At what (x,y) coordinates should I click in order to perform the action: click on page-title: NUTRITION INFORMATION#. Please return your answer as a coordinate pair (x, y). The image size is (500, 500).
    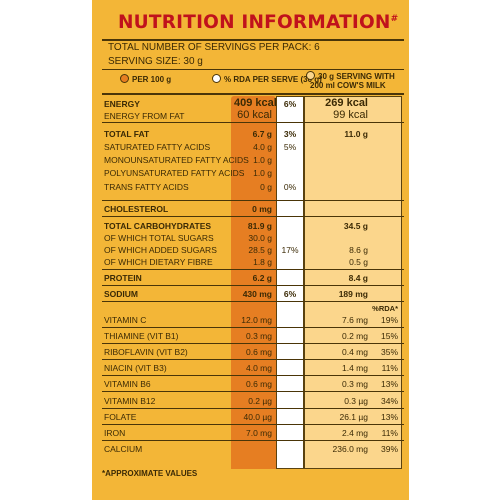
    Looking at the image, I should click on (258, 22).